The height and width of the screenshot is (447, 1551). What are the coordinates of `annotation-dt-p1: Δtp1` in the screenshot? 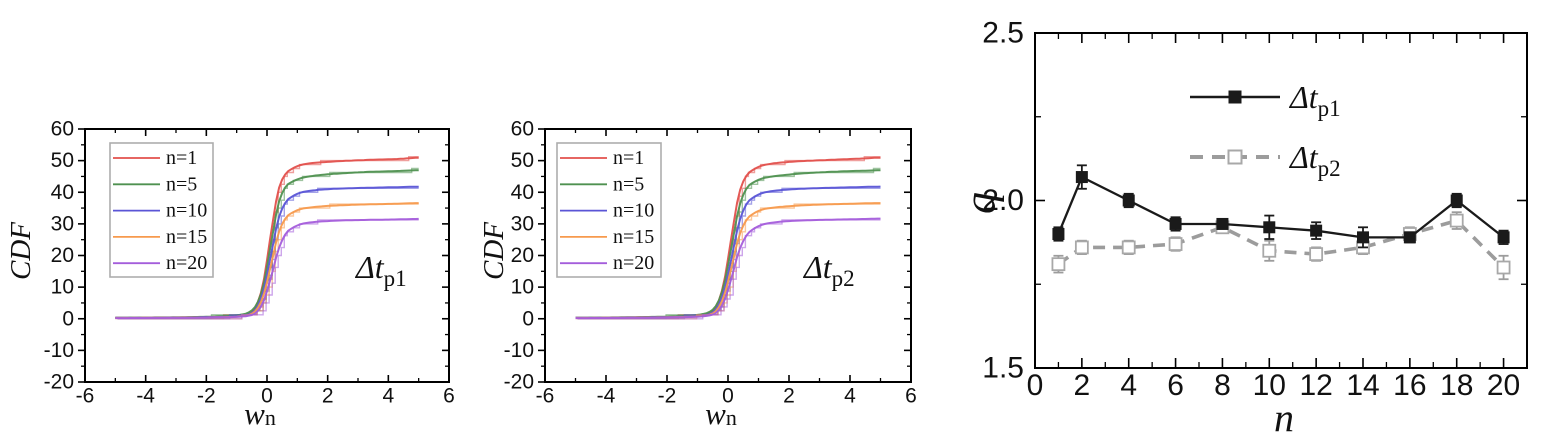 It's located at (380, 270).